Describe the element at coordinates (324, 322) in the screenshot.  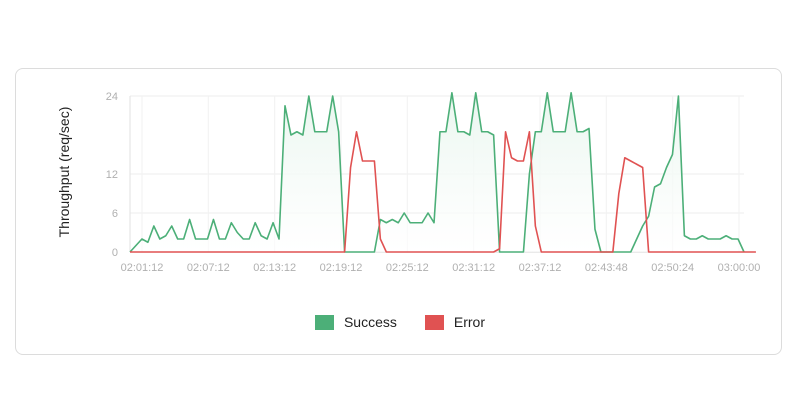
I see `legend-swatch-success` at that location.